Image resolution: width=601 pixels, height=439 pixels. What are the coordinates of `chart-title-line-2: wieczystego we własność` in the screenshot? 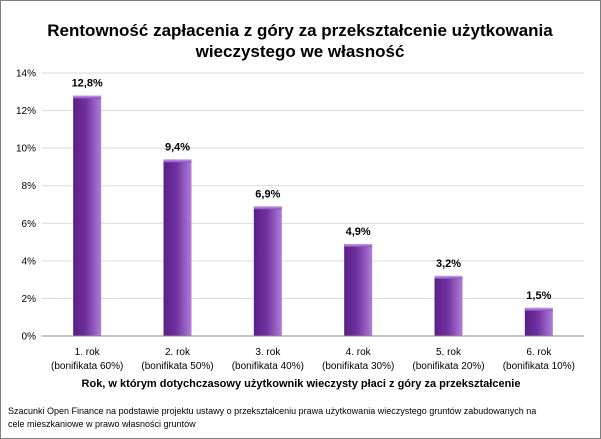 It's located at (300, 51).